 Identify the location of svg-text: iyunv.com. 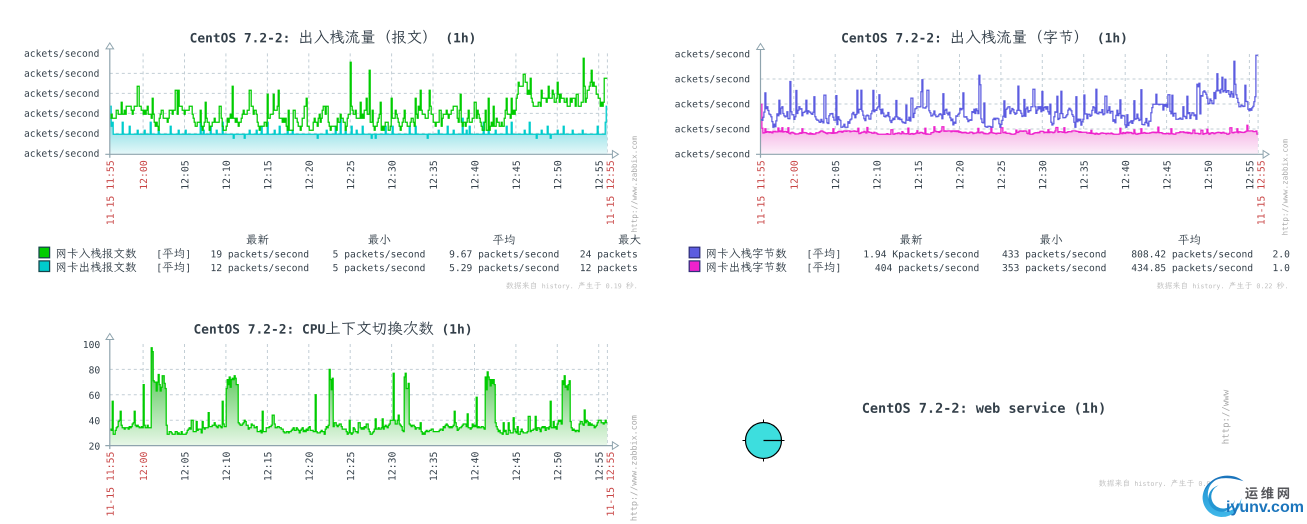
(1265, 507).